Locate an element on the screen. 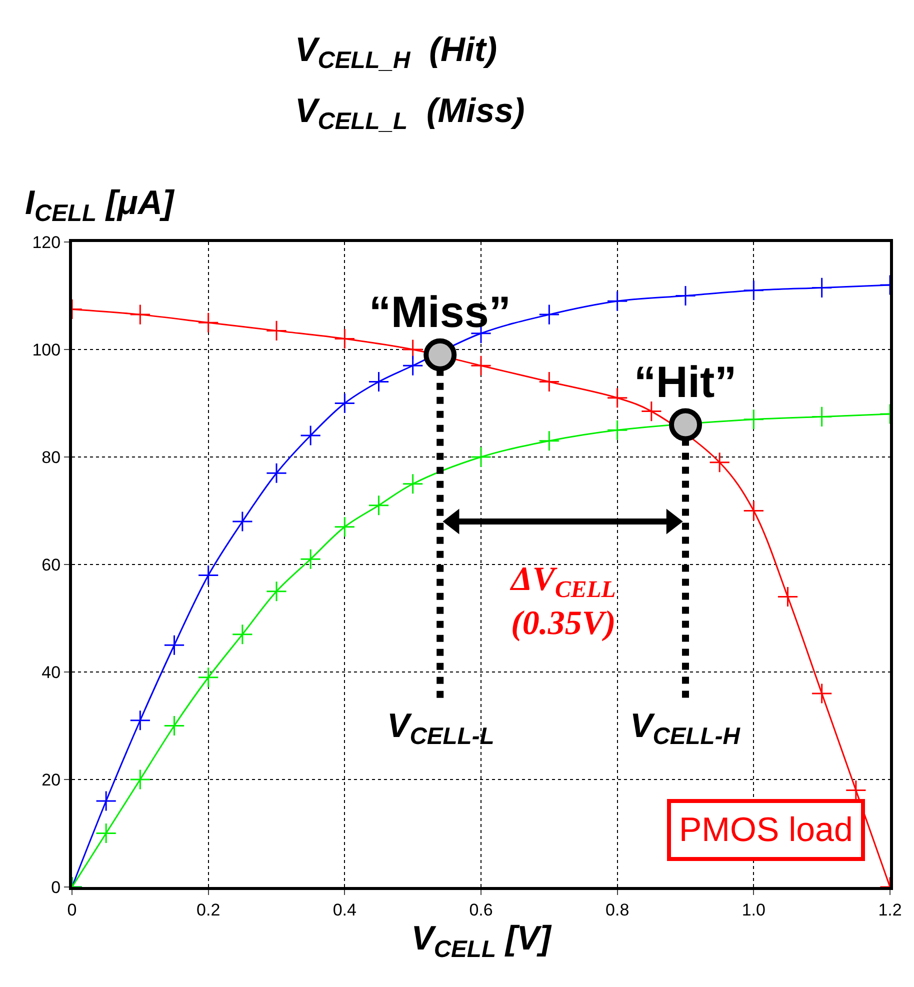  x-tick-label: 1.2 is located at coordinates (890, 910).